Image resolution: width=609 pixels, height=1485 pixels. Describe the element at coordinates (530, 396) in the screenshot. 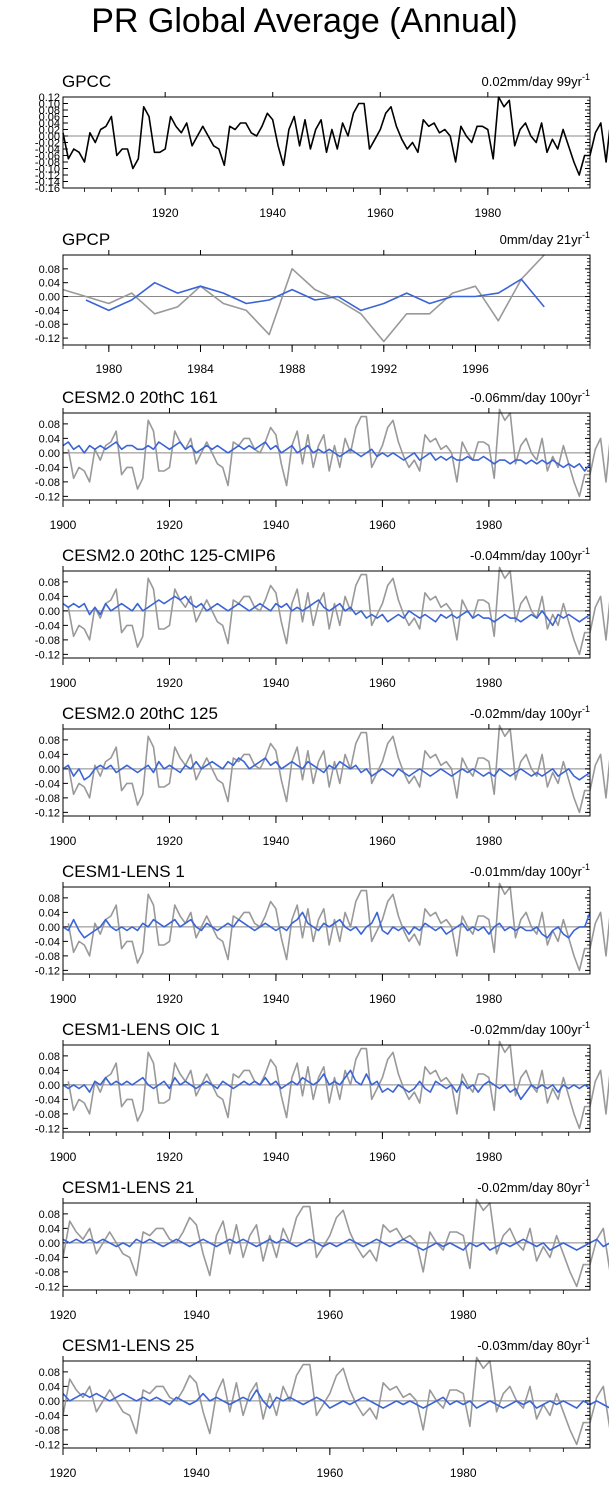

I see `trend-label: -0.06mm/day 100yr-1` at that location.